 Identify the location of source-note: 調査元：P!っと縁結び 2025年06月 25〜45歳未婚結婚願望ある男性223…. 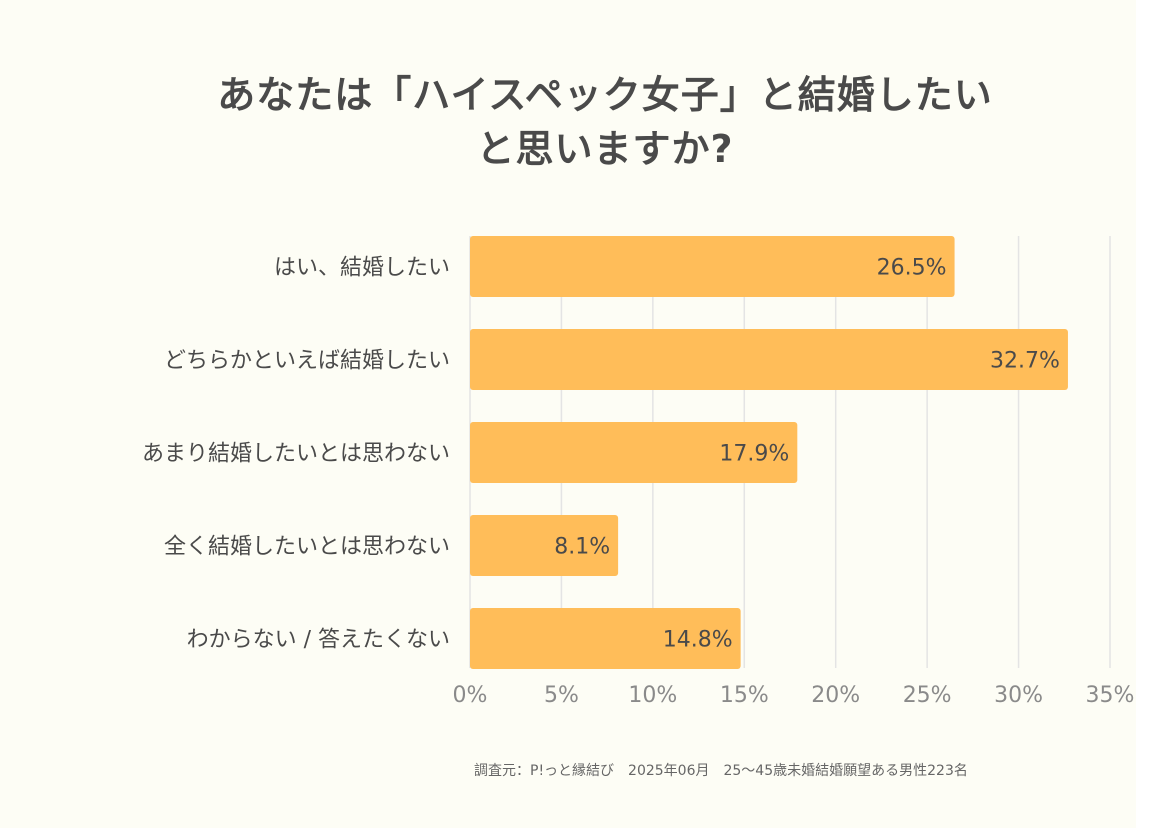
(721, 771).